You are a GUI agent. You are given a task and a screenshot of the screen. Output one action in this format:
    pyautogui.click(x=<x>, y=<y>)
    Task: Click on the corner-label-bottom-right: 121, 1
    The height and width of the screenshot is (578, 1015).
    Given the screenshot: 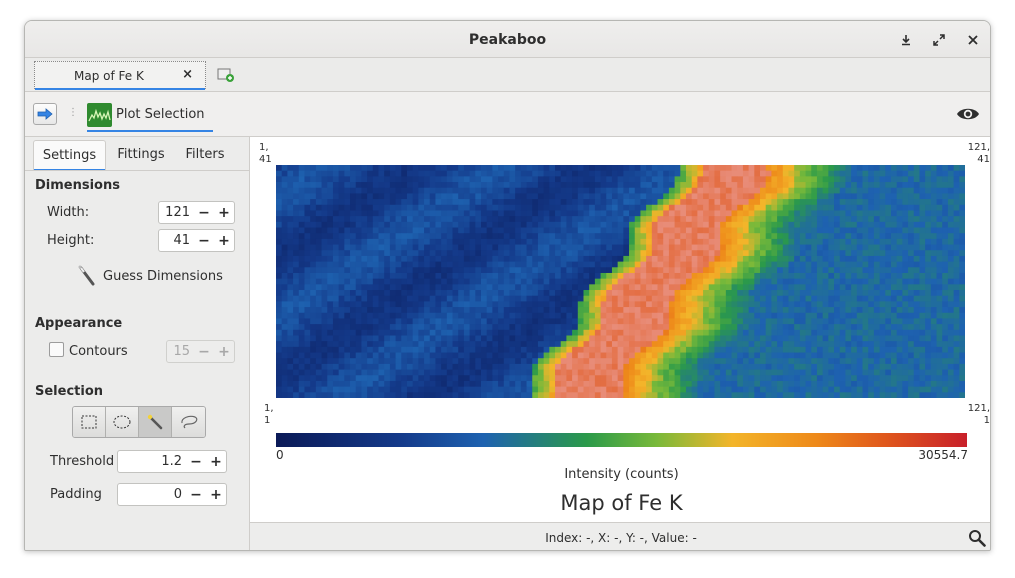 What is the action you would take?
    pyautogui.click(x=978, y=414)
    